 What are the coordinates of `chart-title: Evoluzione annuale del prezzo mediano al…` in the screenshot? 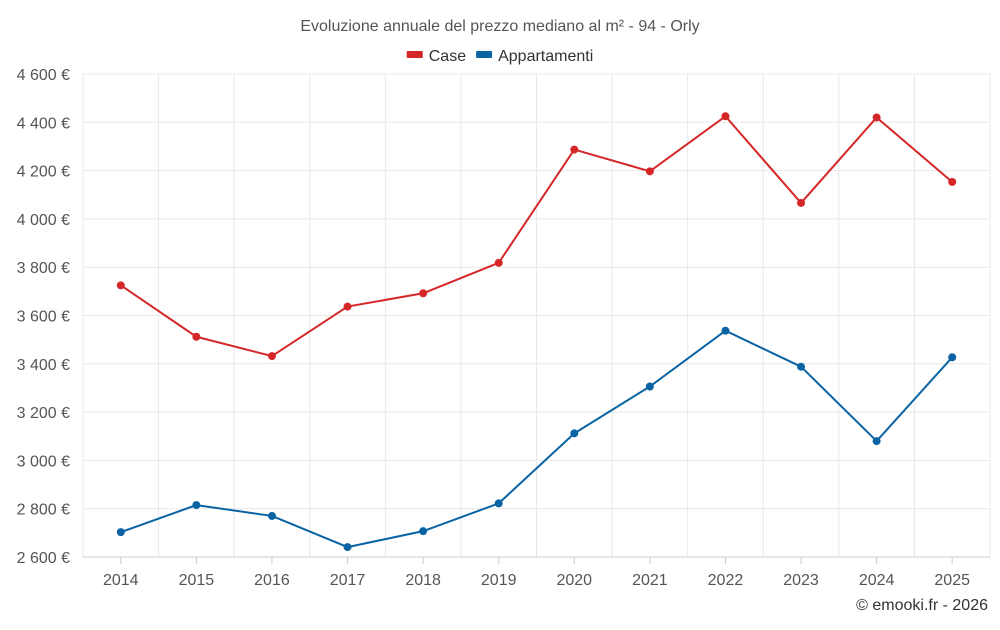 It's located at (499, 26).